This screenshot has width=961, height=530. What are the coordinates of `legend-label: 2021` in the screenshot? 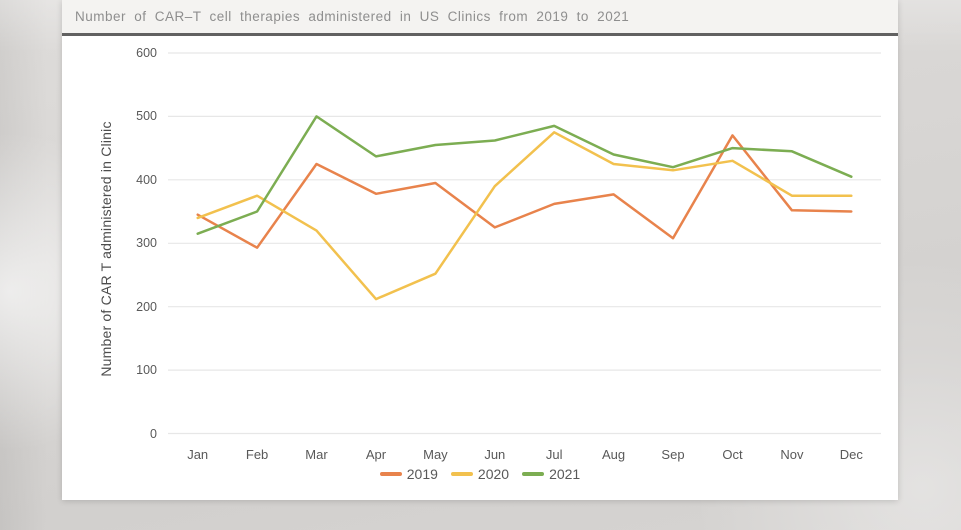 It's located at (565, 474).